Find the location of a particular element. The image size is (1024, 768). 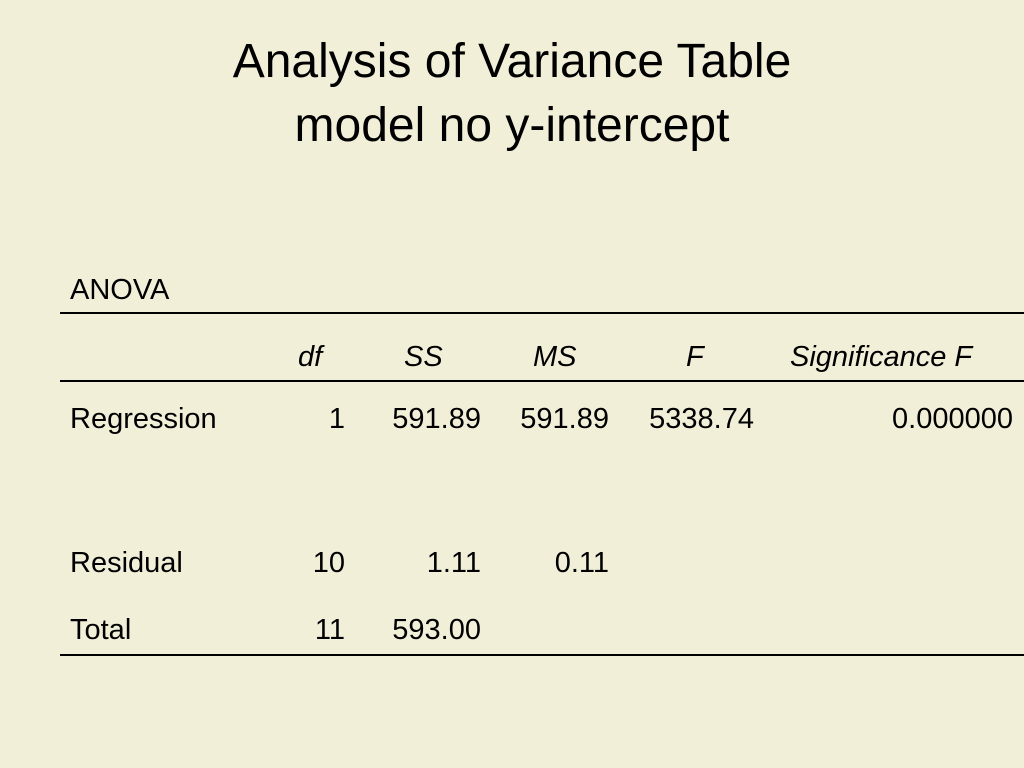

cell-ss: 593.00 is located at coordinates (436, 630).